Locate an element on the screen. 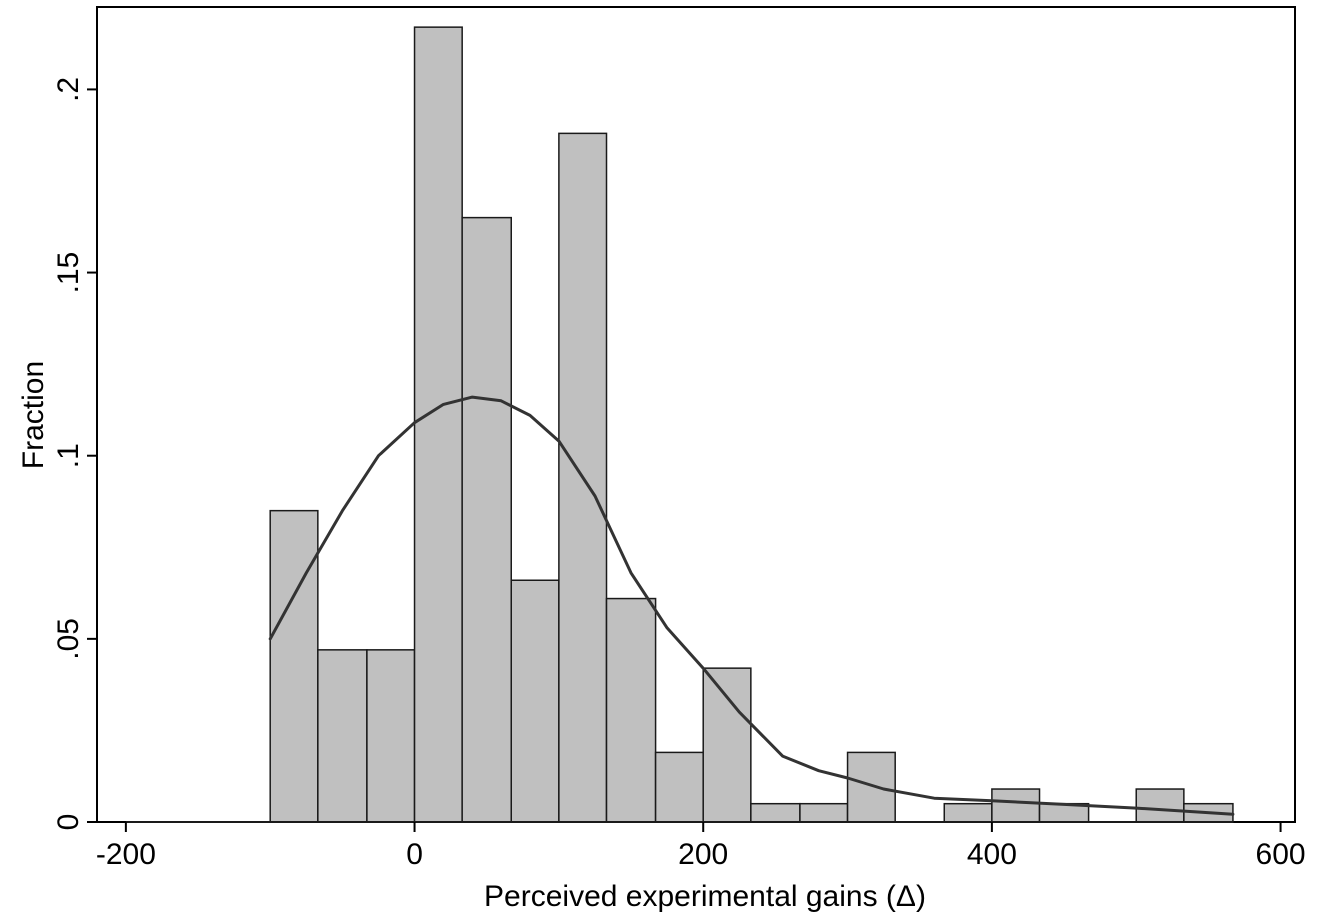 The image size is (1334, 915). y-tick-label-0: 0 is located at coordinates (68, 822).